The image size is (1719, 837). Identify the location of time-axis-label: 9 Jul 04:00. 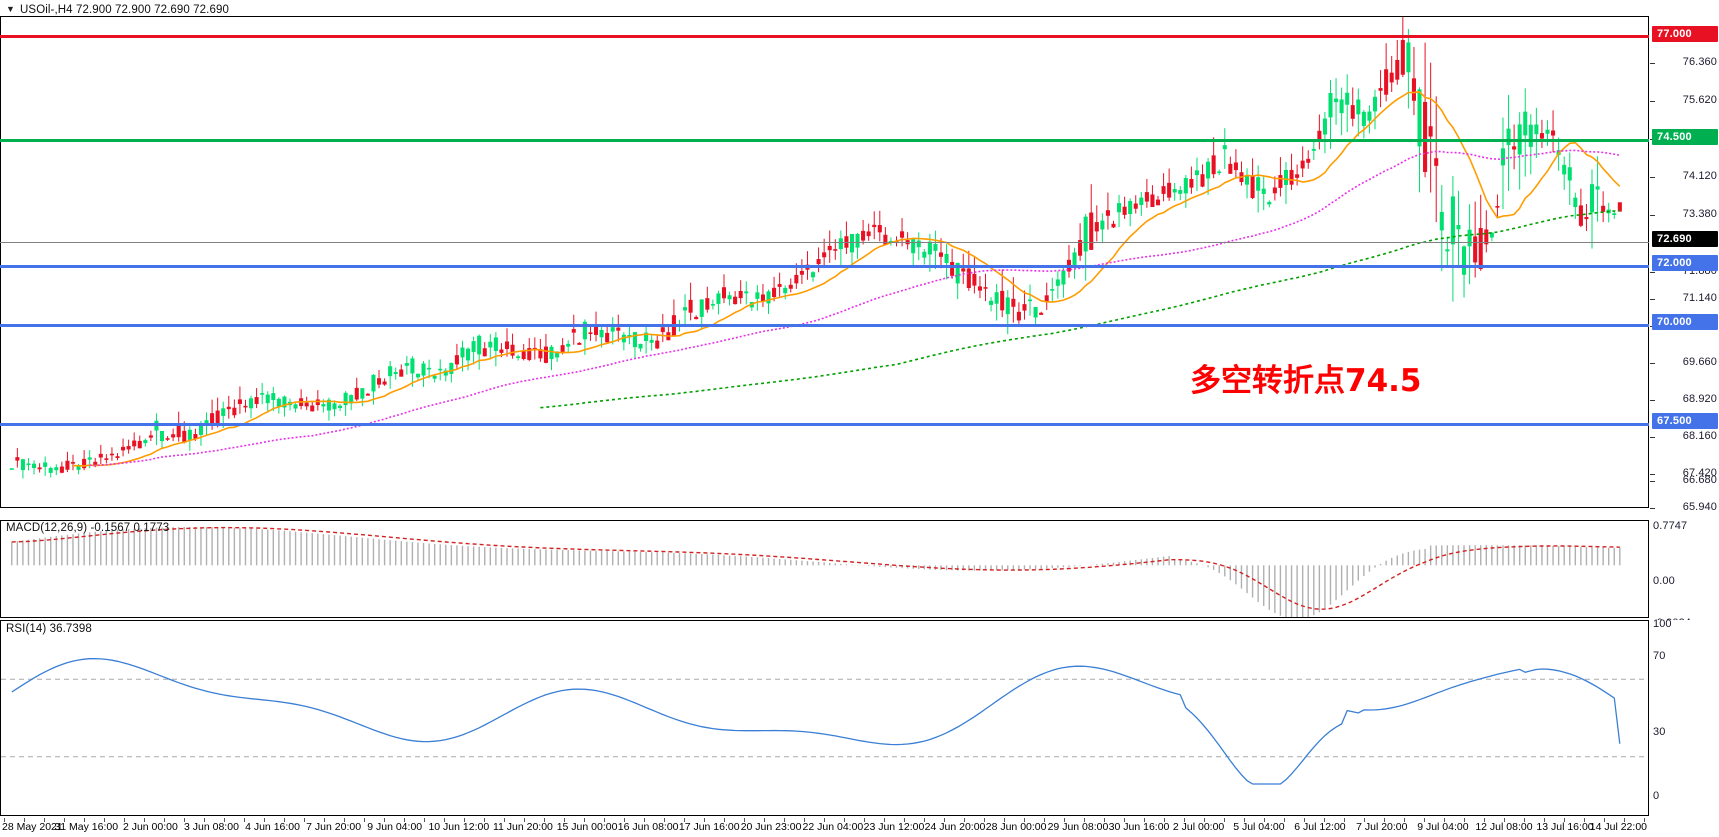
(1443, 827).